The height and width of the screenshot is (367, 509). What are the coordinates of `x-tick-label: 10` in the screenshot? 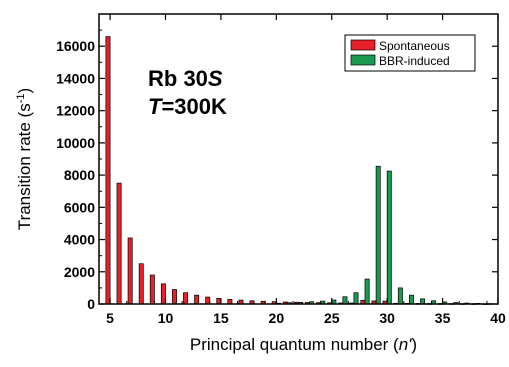 It's located at (166, 318).